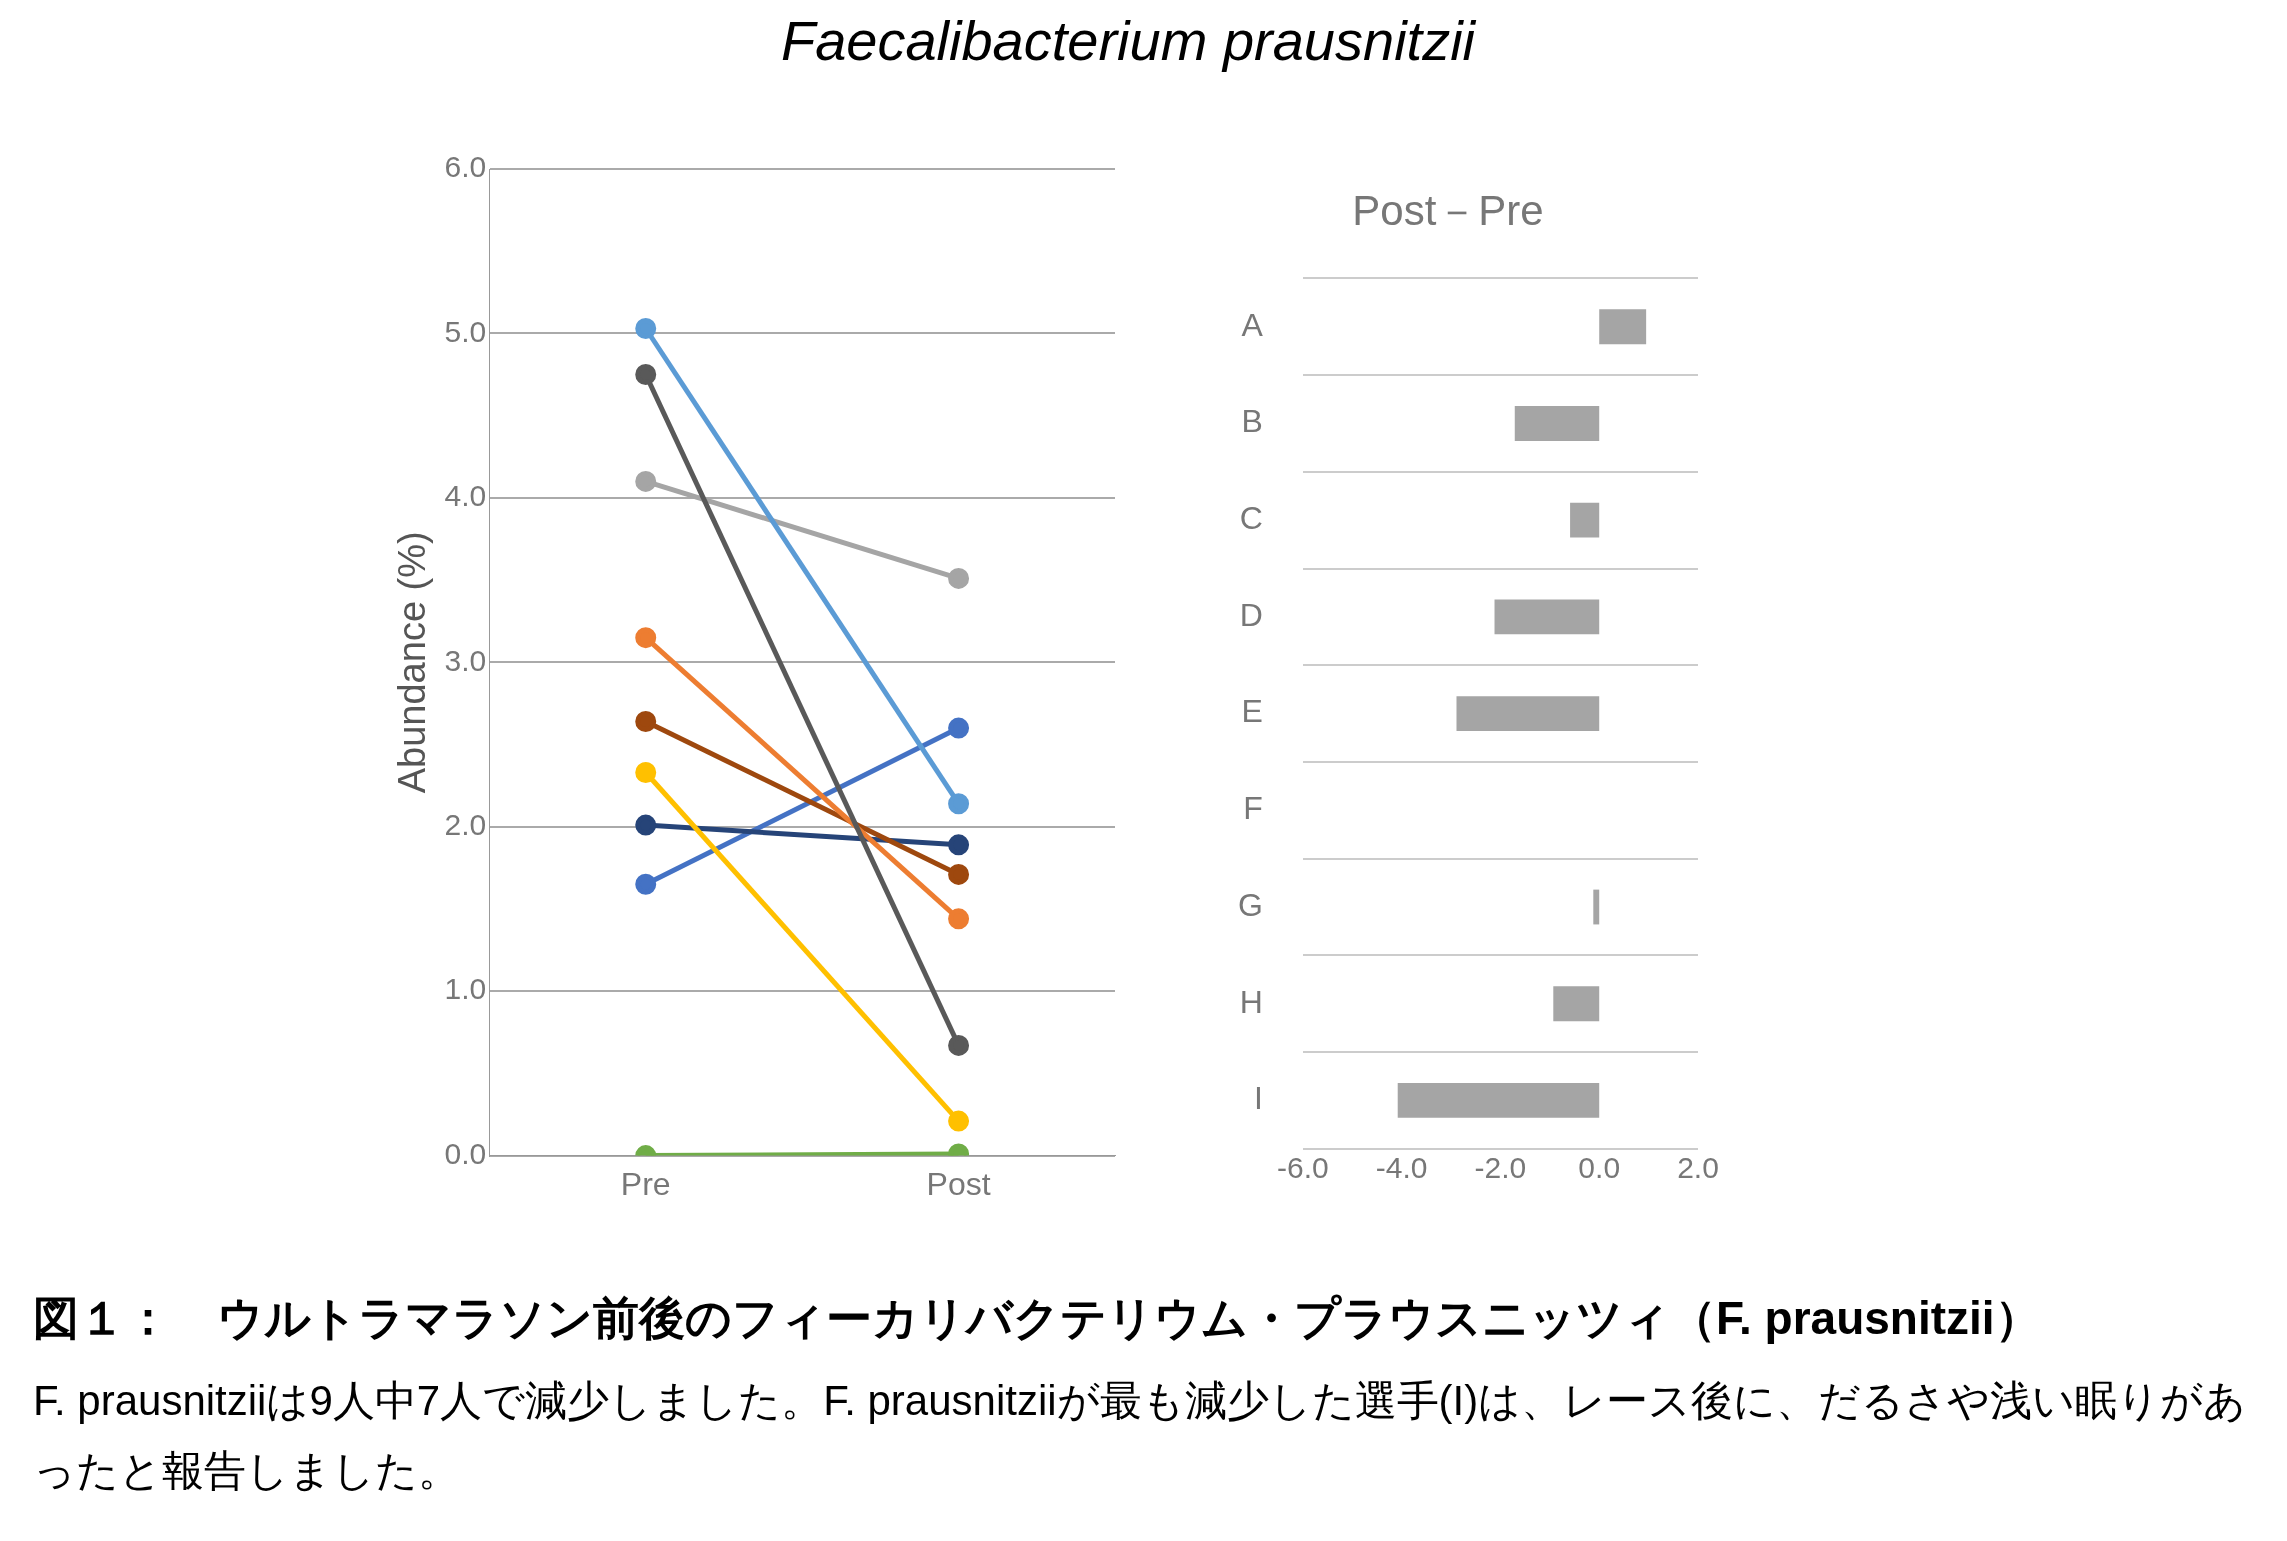 This screenshot has height=1541, width=2287. I want to click on y-tick-label: 5.0, so click(465, 331).